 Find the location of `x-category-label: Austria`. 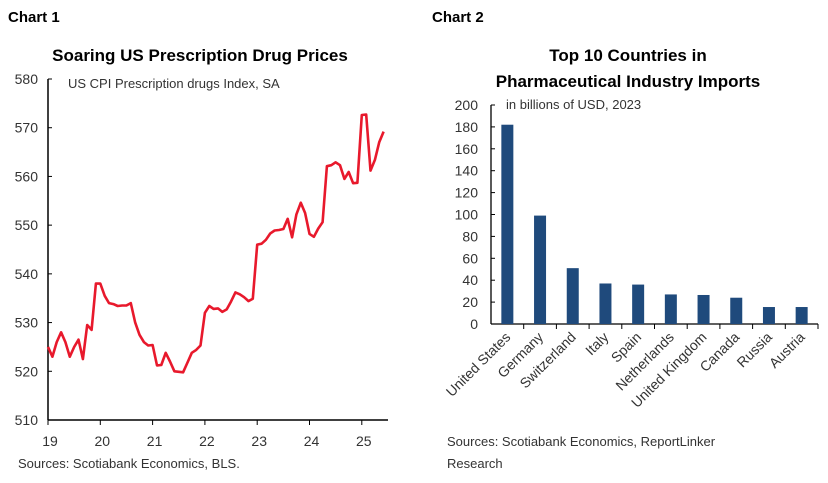

x-category-label: Austria is located at coordinates (787, 350).